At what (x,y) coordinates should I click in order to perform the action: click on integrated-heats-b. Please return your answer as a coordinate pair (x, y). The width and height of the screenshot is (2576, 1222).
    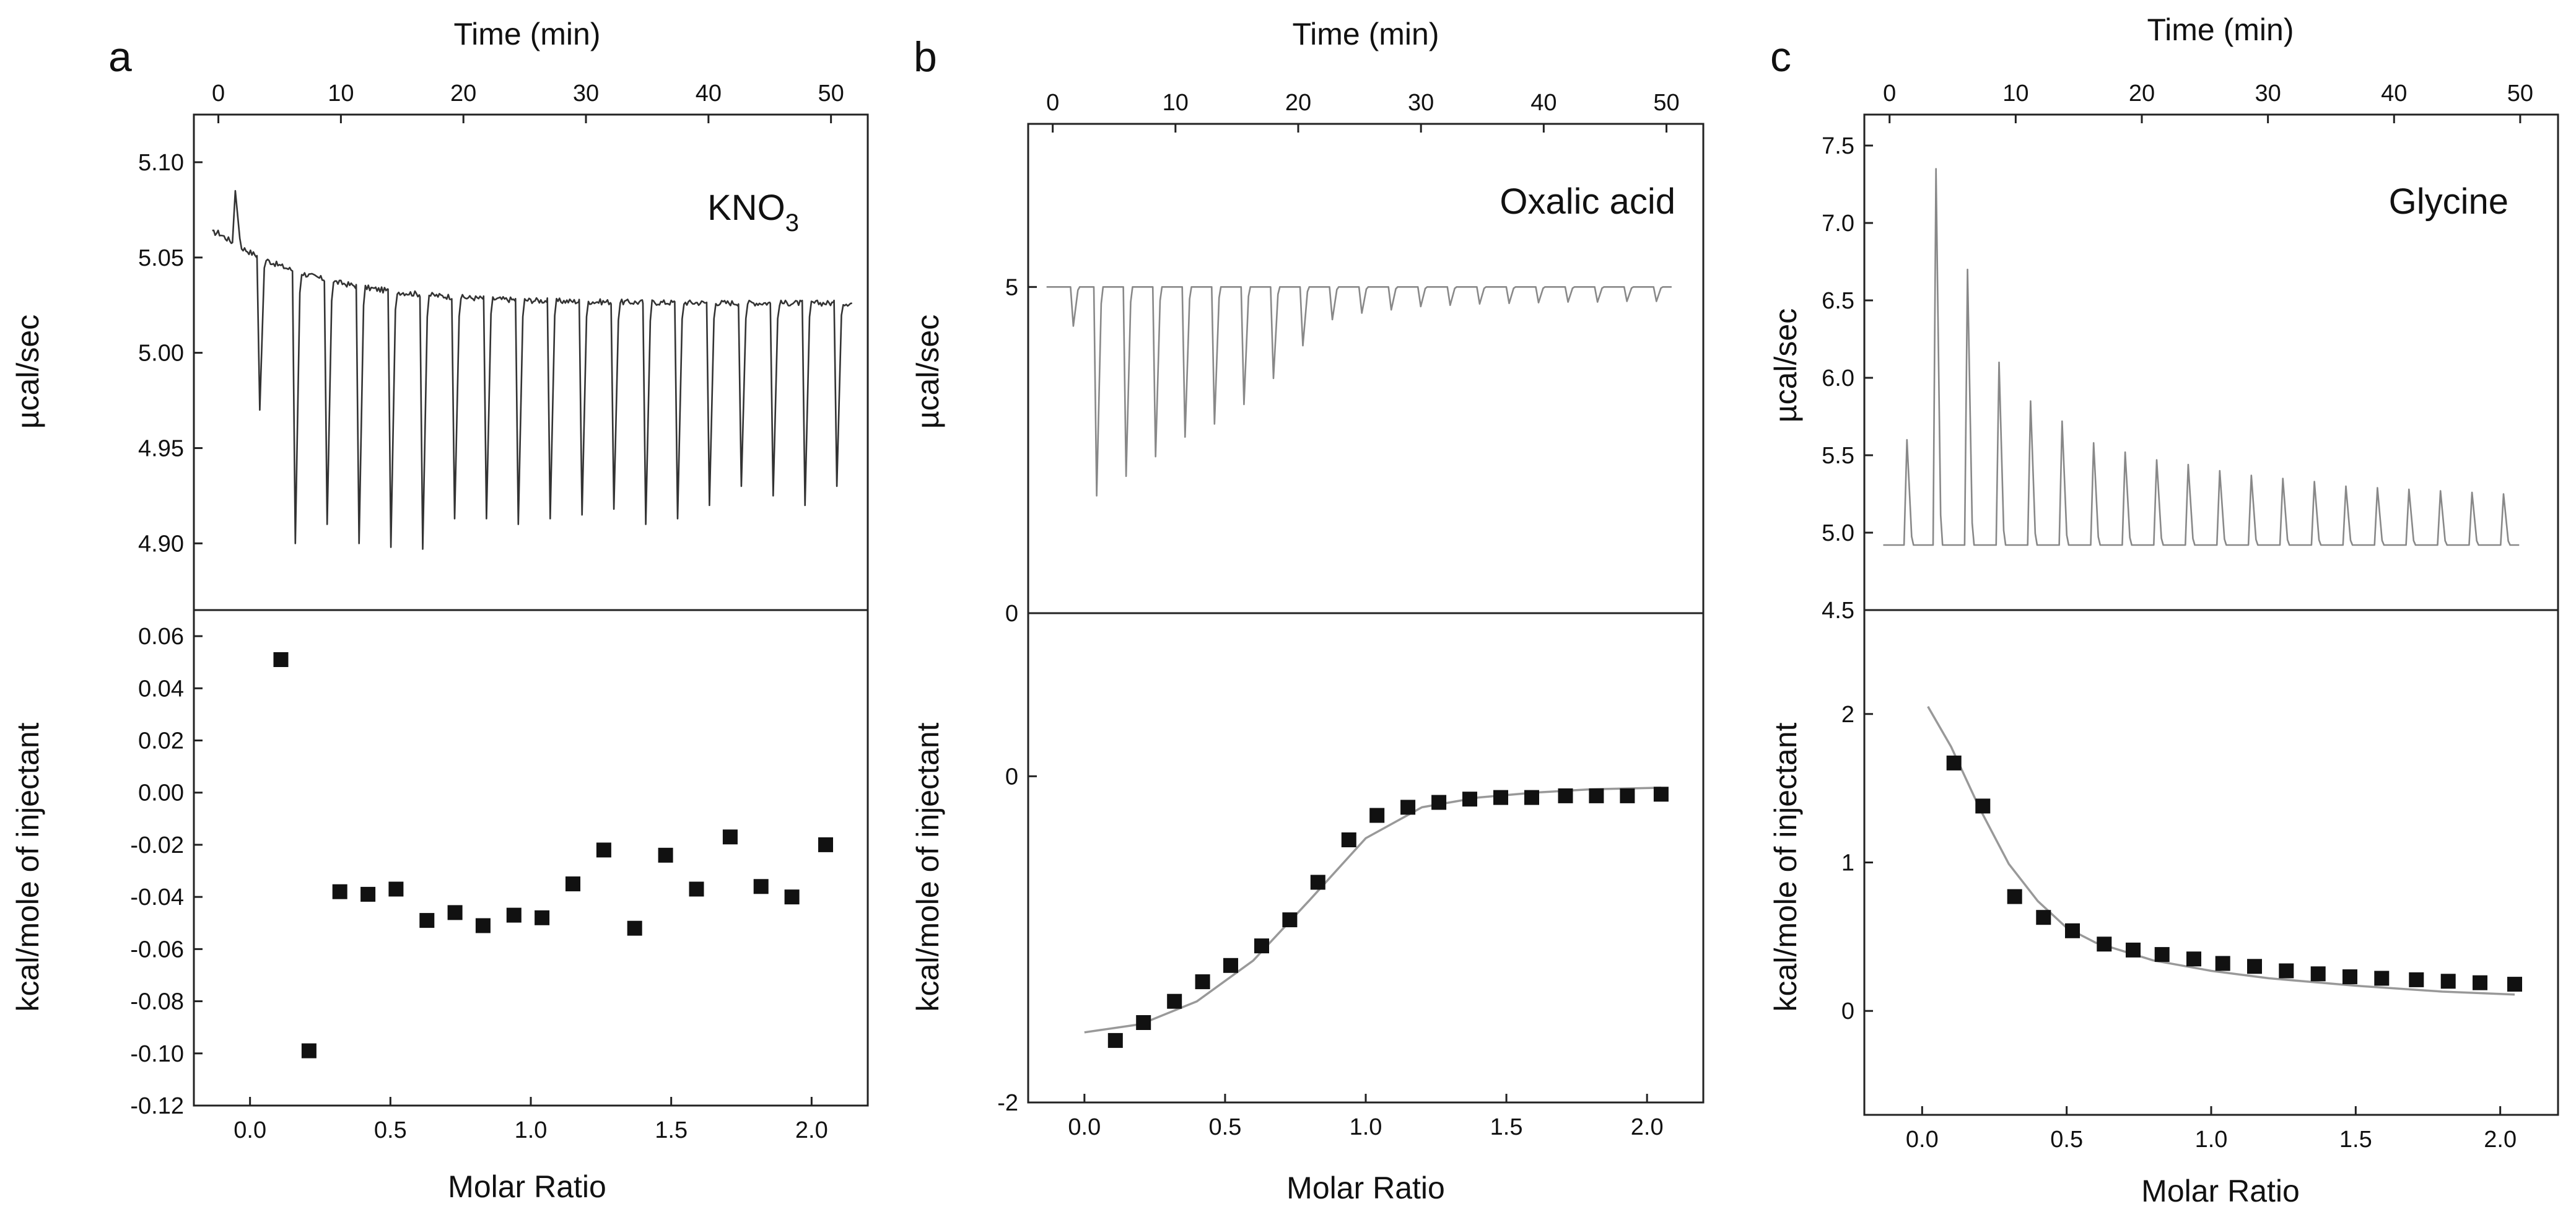
    Looking at the image, I should click on (1388, 918).